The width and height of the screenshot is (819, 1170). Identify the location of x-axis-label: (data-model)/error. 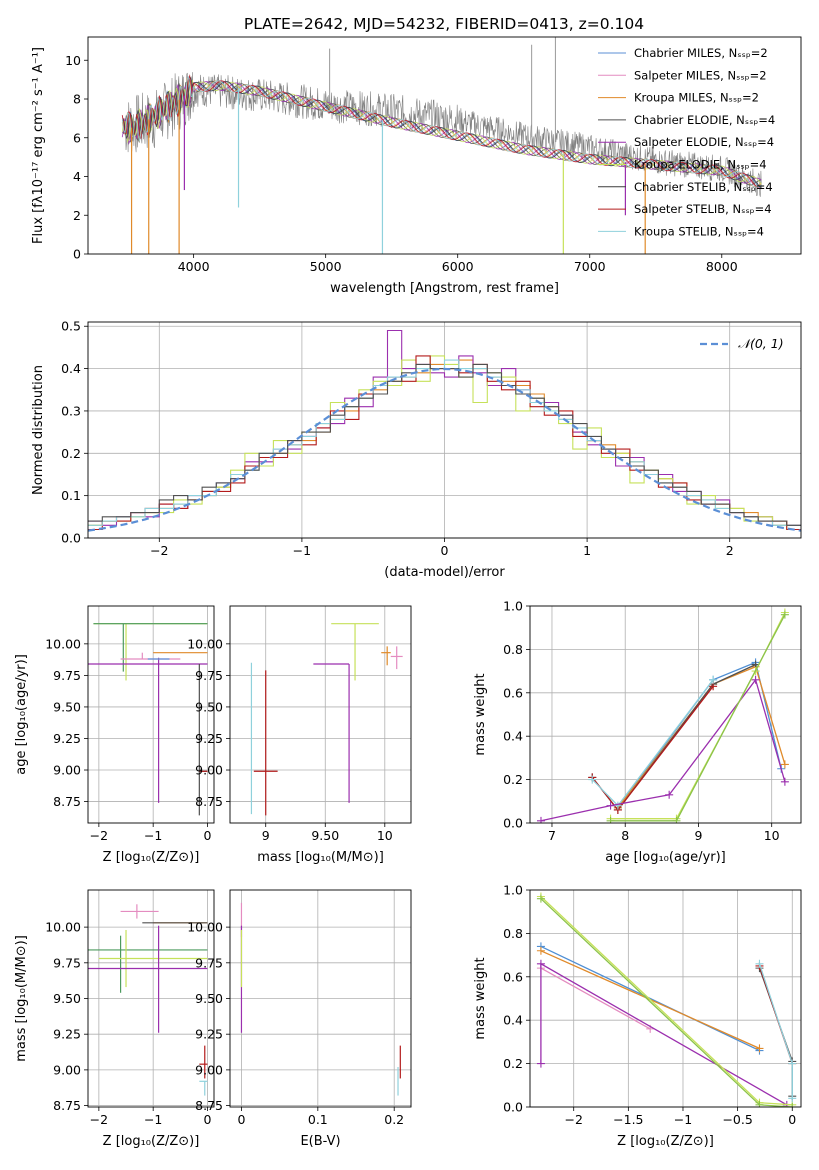
(444, 572).